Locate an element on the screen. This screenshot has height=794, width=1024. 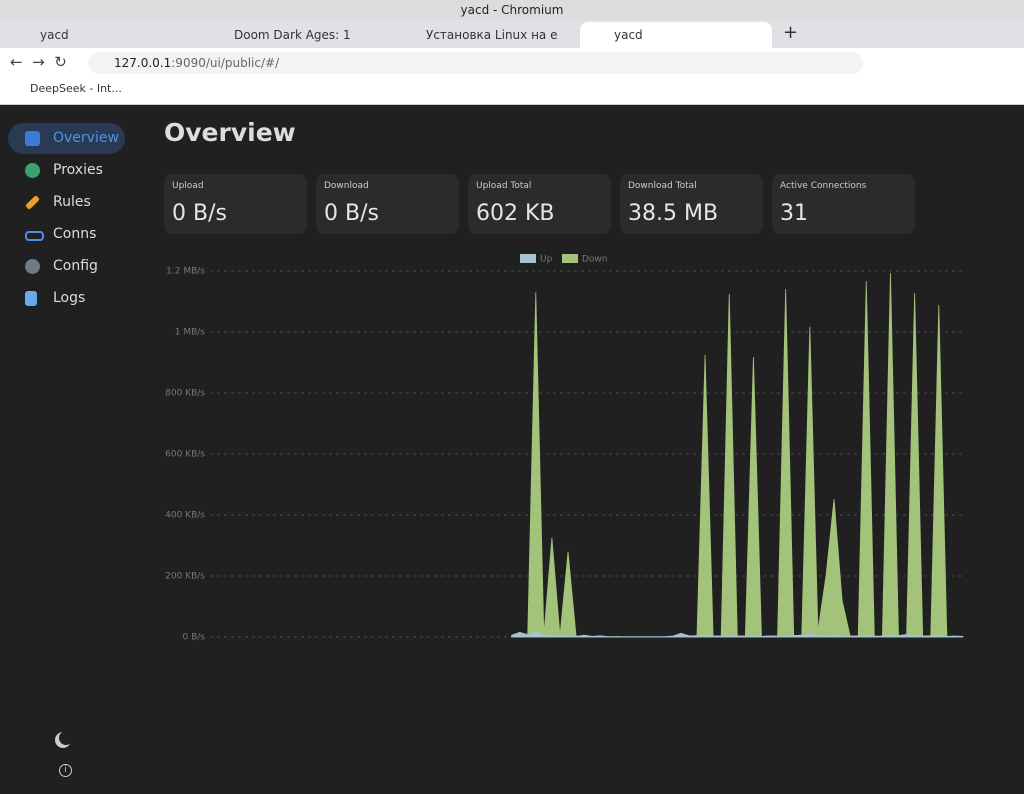
stat-label: Upload is located at coordinates (188, 186).